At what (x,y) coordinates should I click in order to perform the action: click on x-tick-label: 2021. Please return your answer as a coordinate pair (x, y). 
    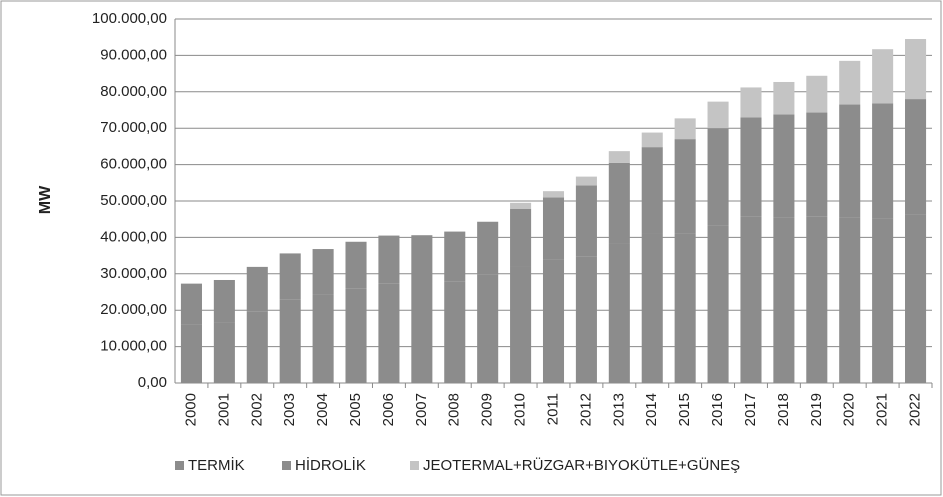
    Looking at the image, I should click on (882, 409).